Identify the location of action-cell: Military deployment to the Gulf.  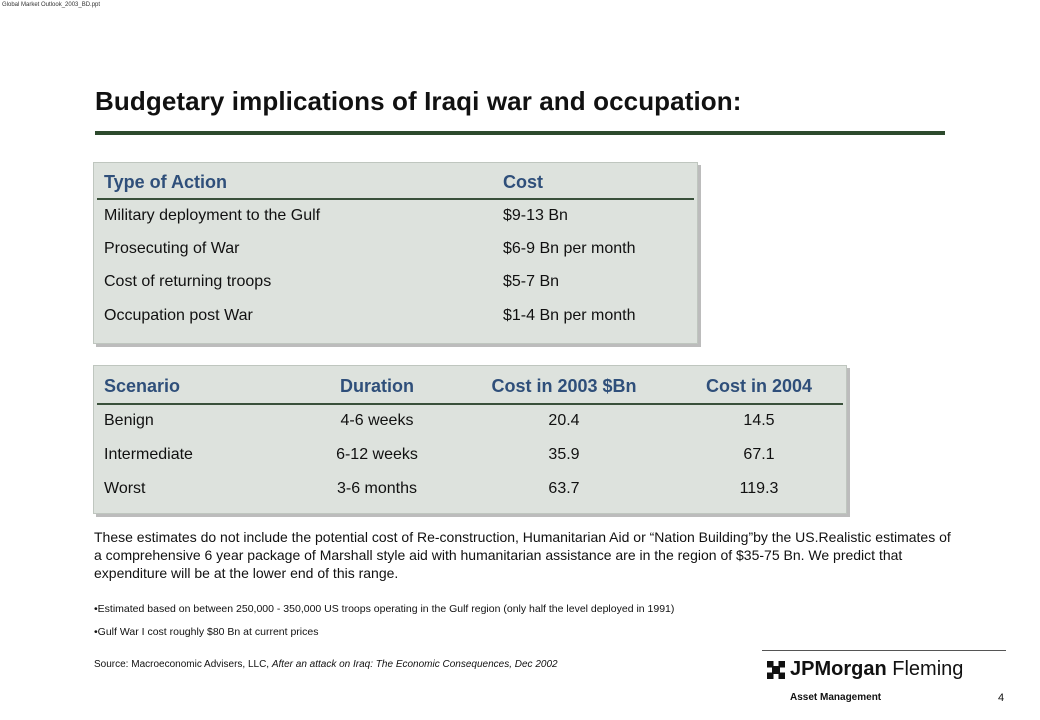
(212, 215).